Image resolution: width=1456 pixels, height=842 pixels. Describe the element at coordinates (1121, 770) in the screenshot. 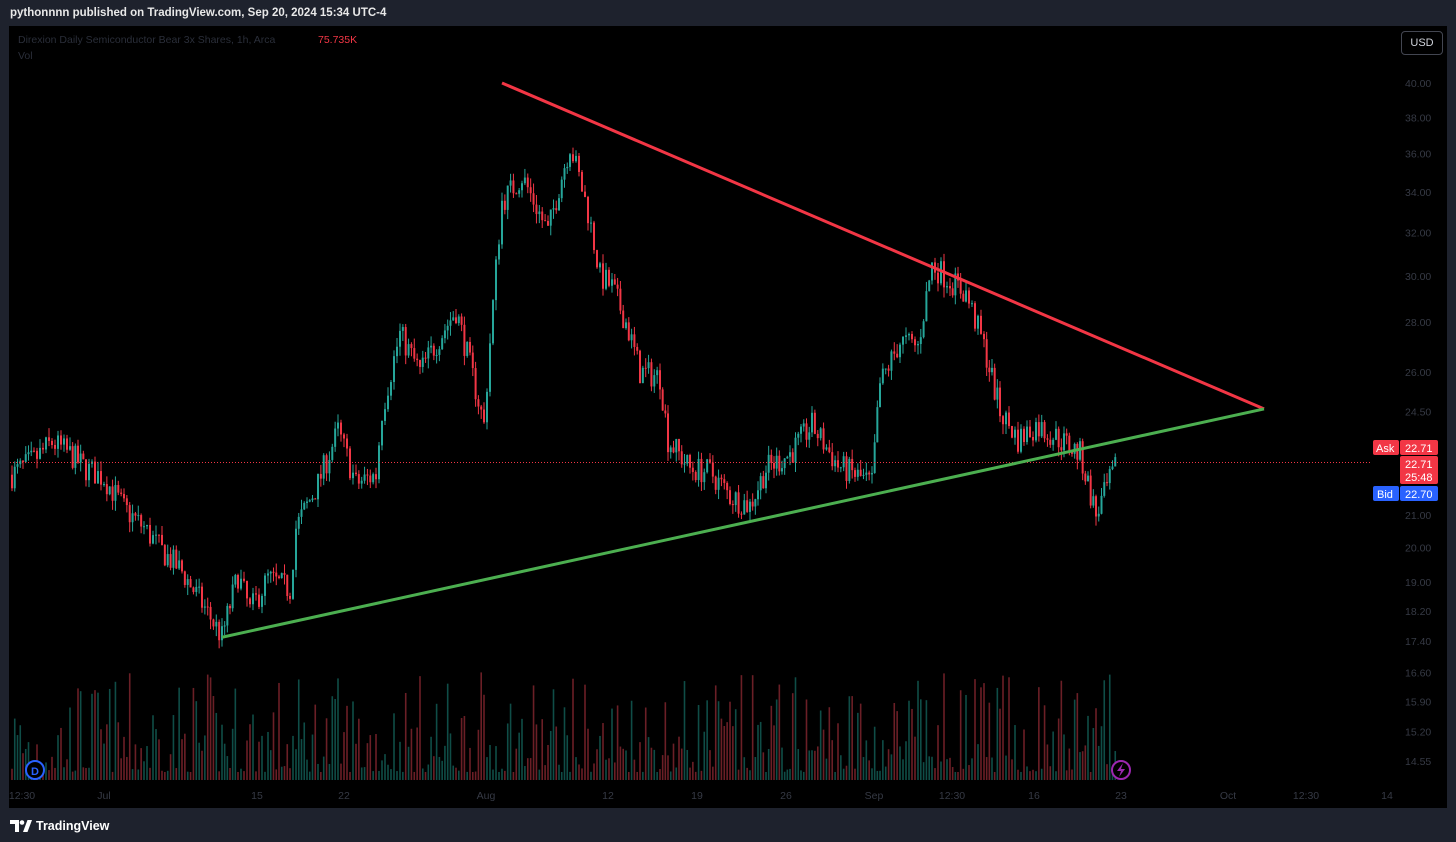

I see `lightning-icon` at that location.